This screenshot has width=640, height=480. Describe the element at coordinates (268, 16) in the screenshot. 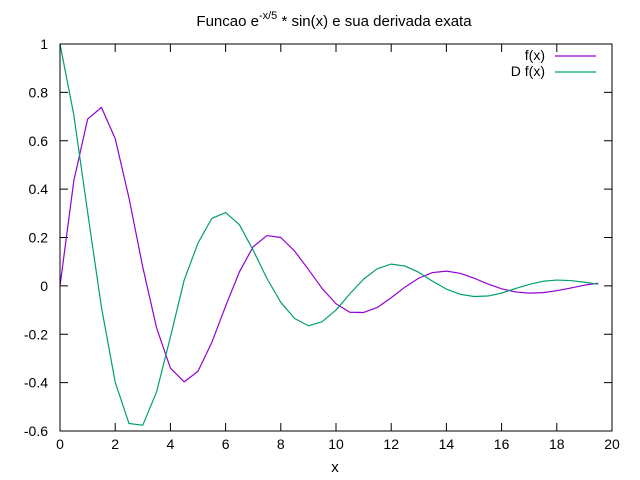

I see `title-superscript: -x/5` at that location.